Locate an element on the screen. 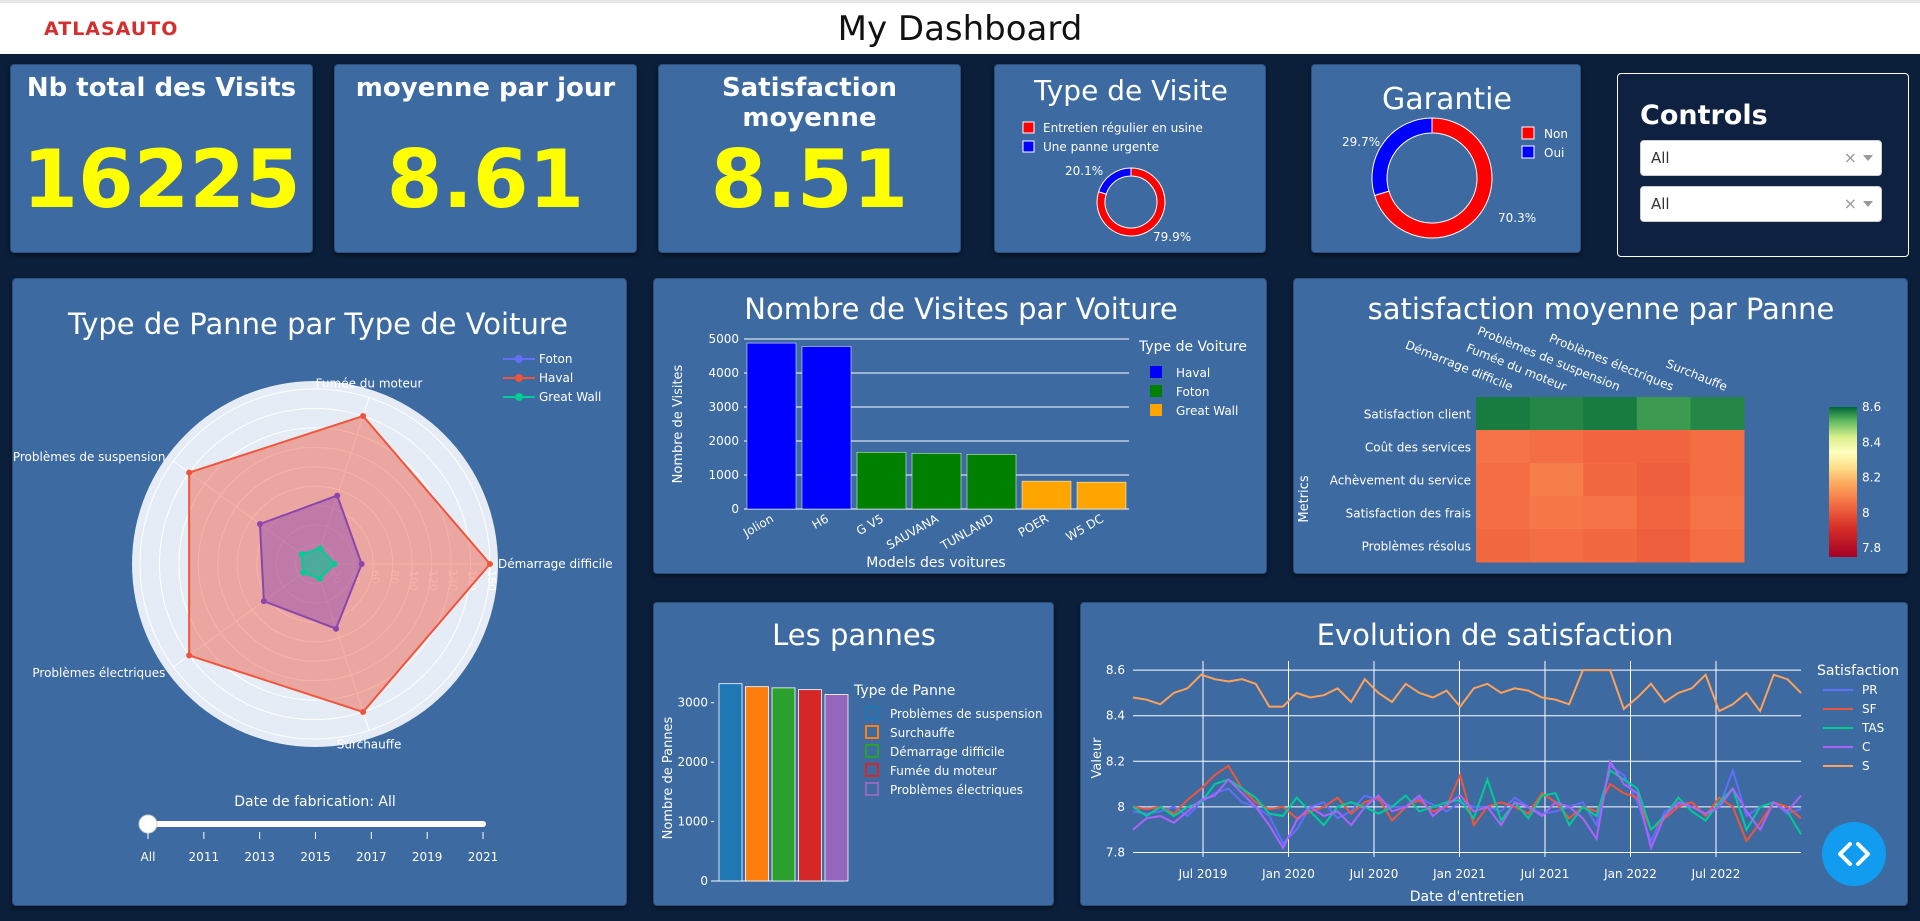 This screenshot has width=1920, height=921. legend-label: Problèmes électriques is located at coordinates (956, 790).